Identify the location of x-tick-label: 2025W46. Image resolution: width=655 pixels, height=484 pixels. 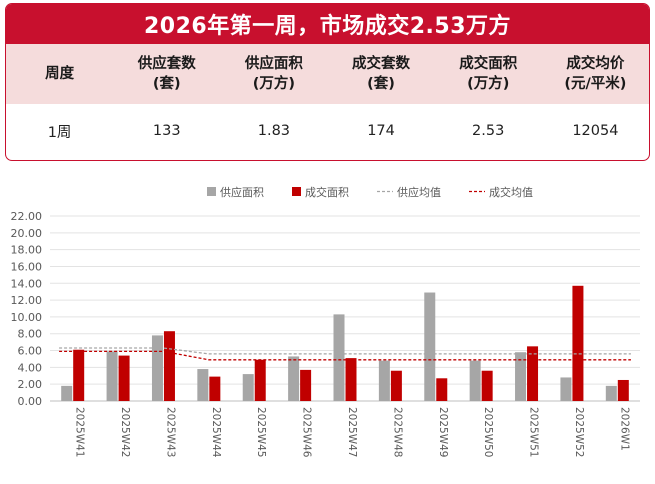
(307, 432).